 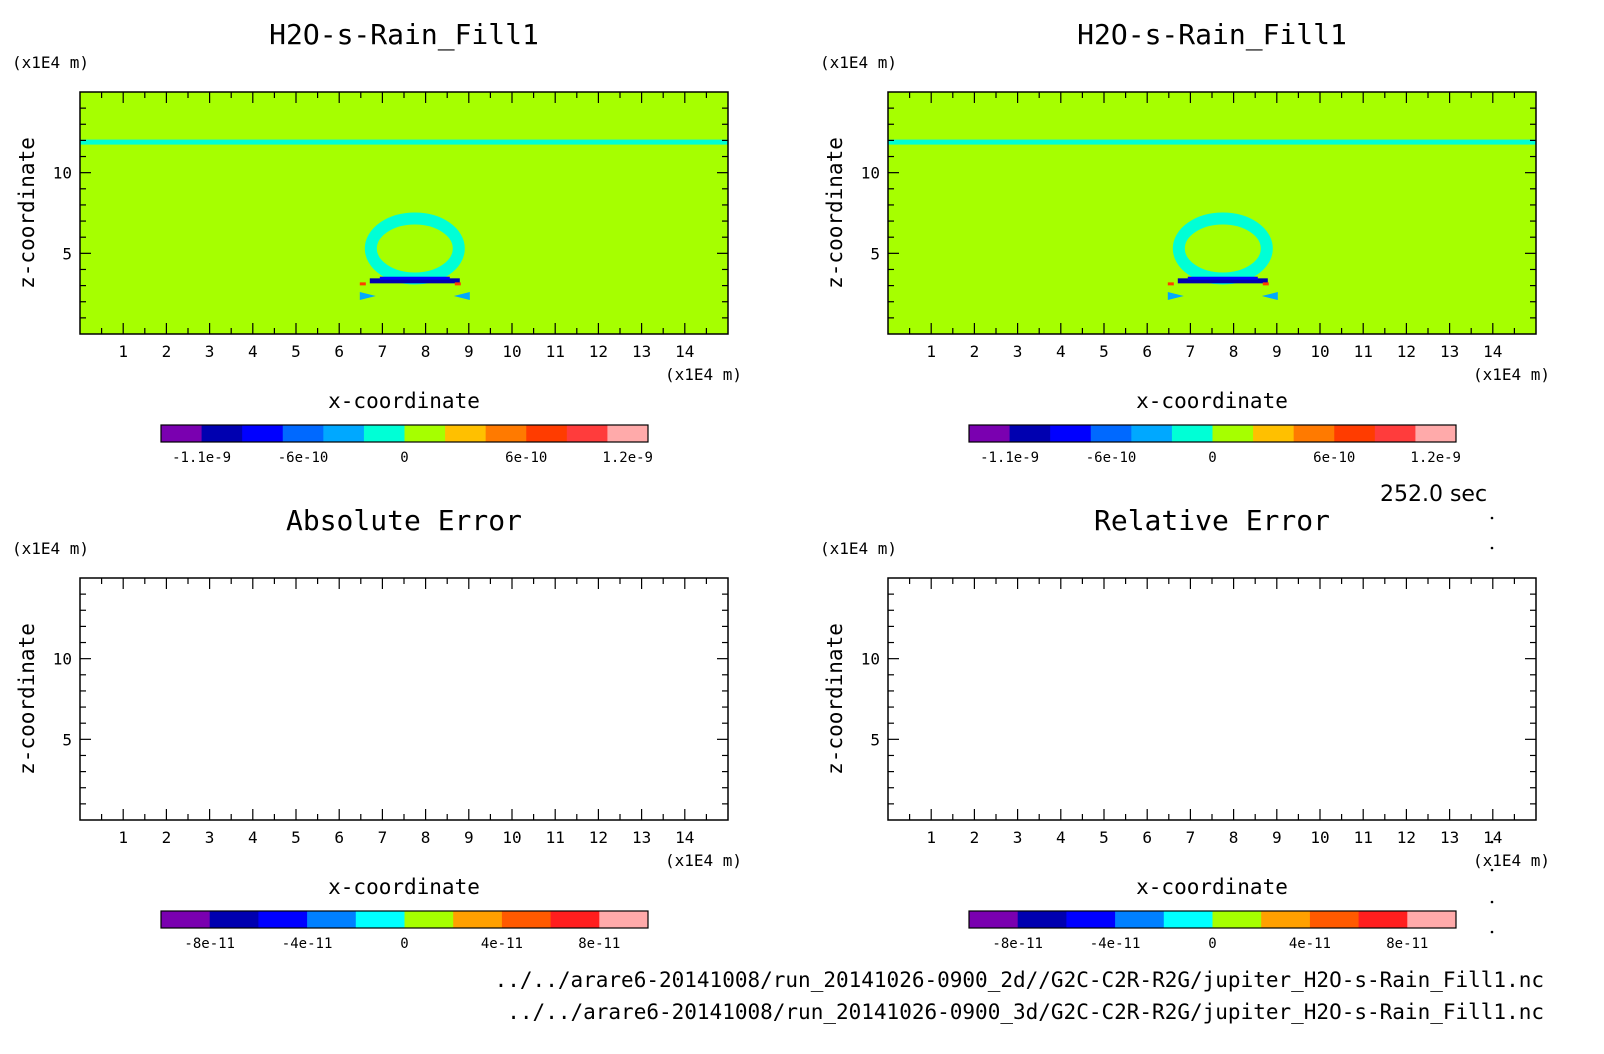 What do you see at coordinates (1170, 284) in the screenshot?
I see `ring-red-left` at bounding box center [1170, 284].